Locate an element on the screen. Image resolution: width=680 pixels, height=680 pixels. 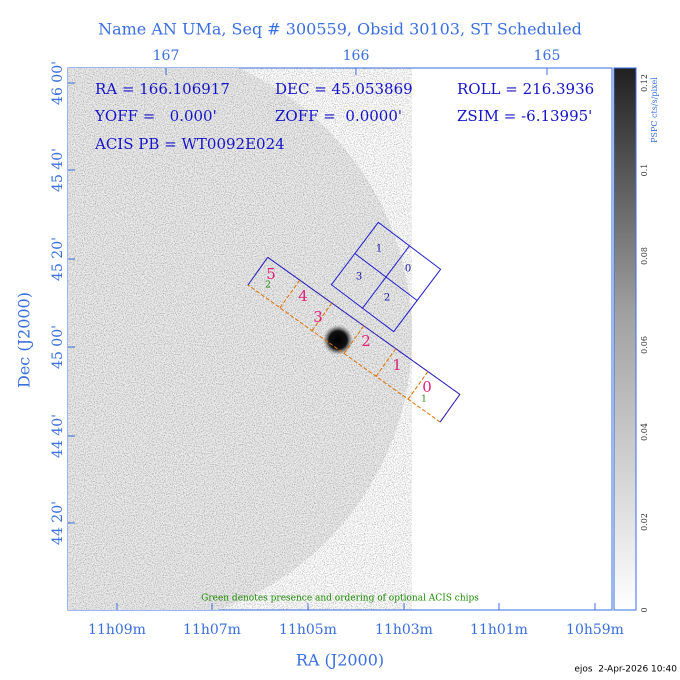
x-tick-label: 11h07m is located at coordinates (212, 630).